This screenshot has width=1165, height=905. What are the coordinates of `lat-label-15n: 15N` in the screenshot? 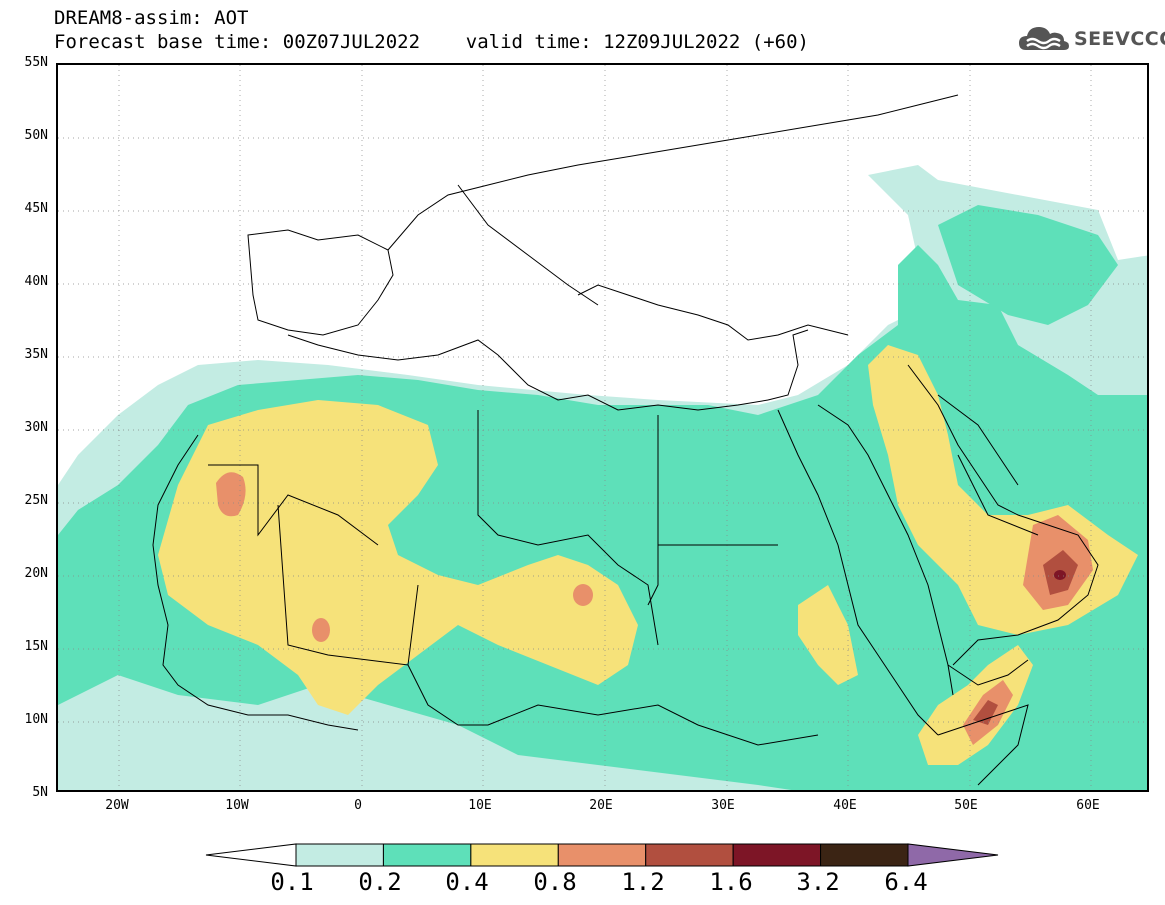 It's located at (36, 646).